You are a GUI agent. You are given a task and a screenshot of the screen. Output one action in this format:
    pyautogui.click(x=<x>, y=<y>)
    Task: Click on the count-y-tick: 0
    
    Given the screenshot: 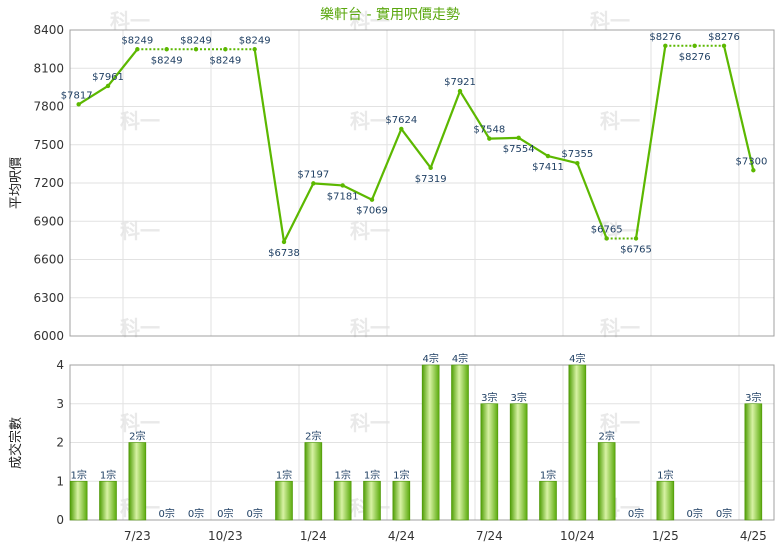 What is the action you would take?
    pyautogui.click(x=60, y=520)
    